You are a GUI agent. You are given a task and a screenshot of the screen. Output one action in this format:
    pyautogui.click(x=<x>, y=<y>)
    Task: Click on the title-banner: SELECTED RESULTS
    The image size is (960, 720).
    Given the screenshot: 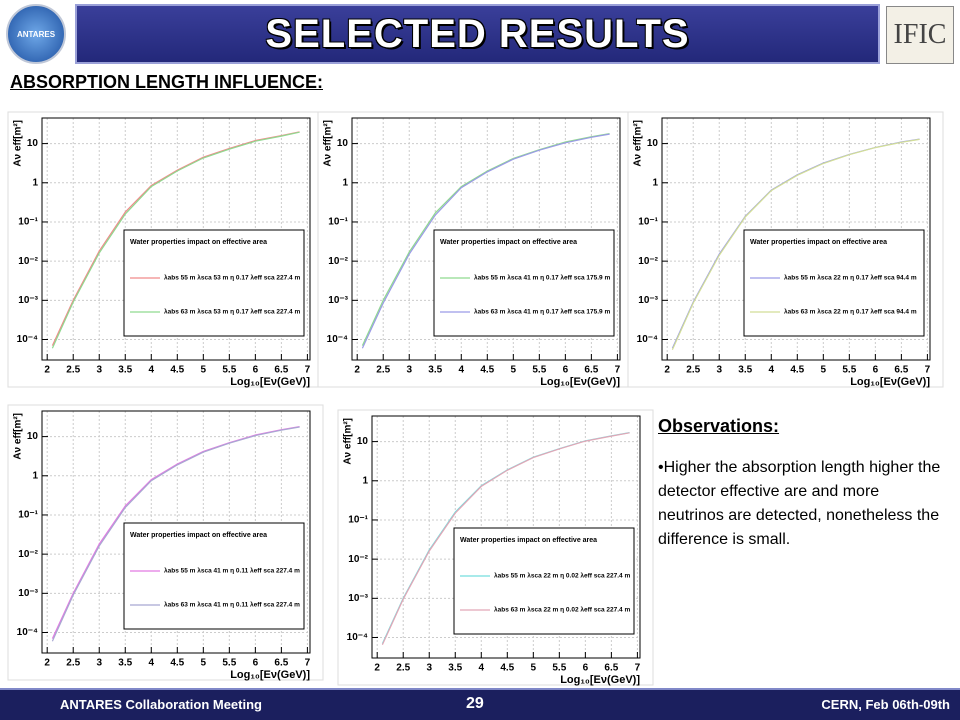 What is the action you would take?
    pyautogui.click(x=477, y=34)
    